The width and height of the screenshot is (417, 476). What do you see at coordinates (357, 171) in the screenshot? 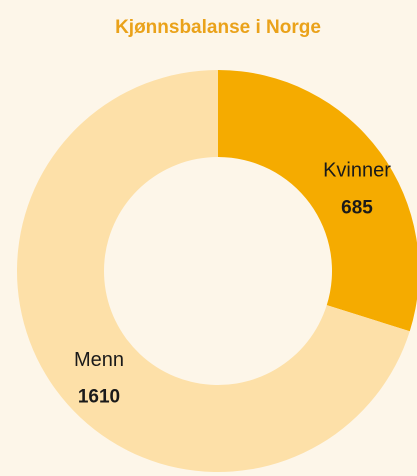
I see `slice-label: Kvinner` at bounding box center [357, 171].